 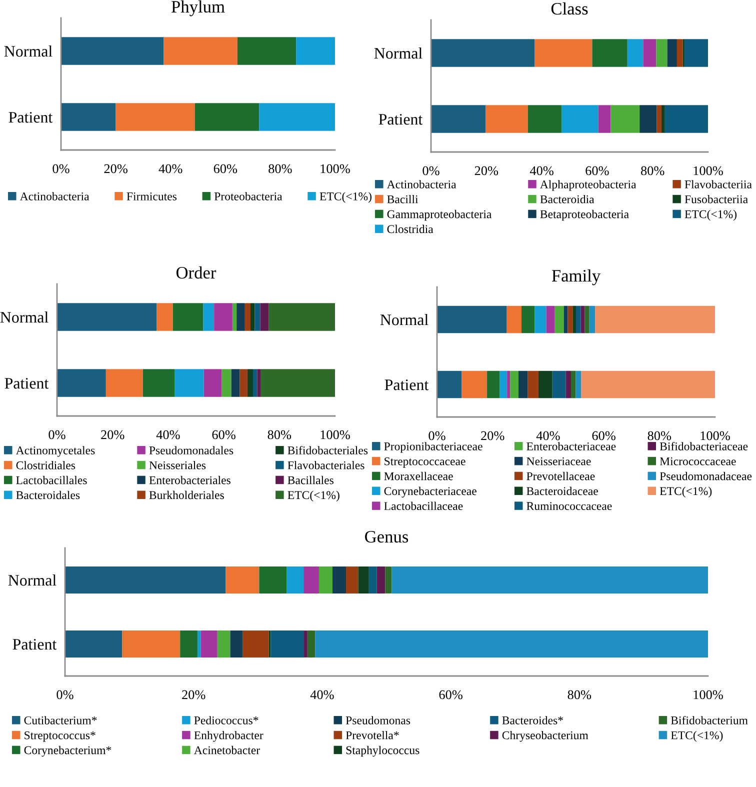 I want to click on legend-label: Pediococcus*, so click(x=226, y=720).